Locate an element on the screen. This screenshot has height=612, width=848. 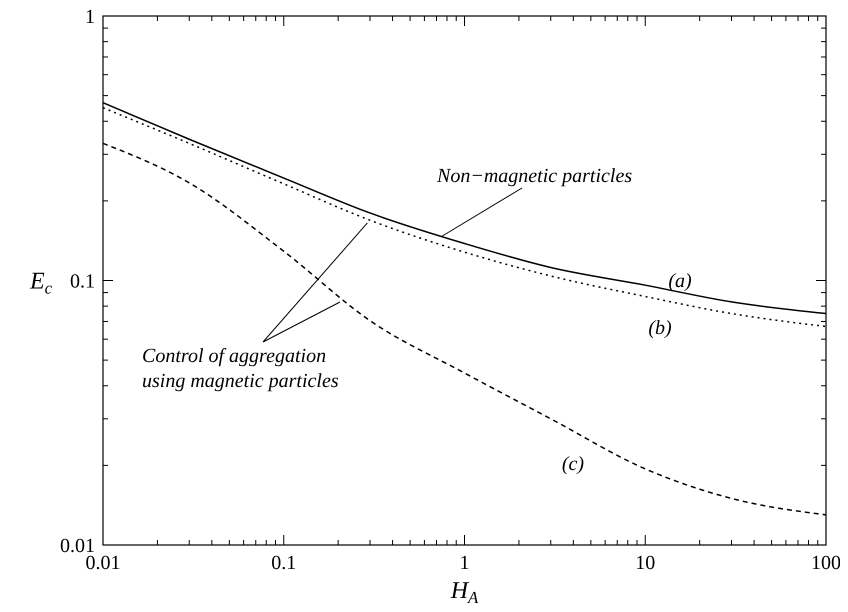
x-tick-label: 0.1 is located at coordinates (283, 563).